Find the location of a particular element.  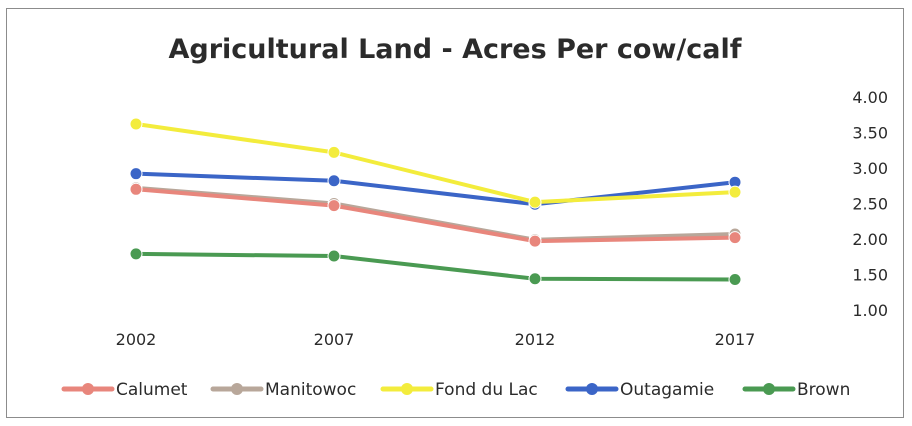

series-line-calumet is located at coordinates (435, 215).